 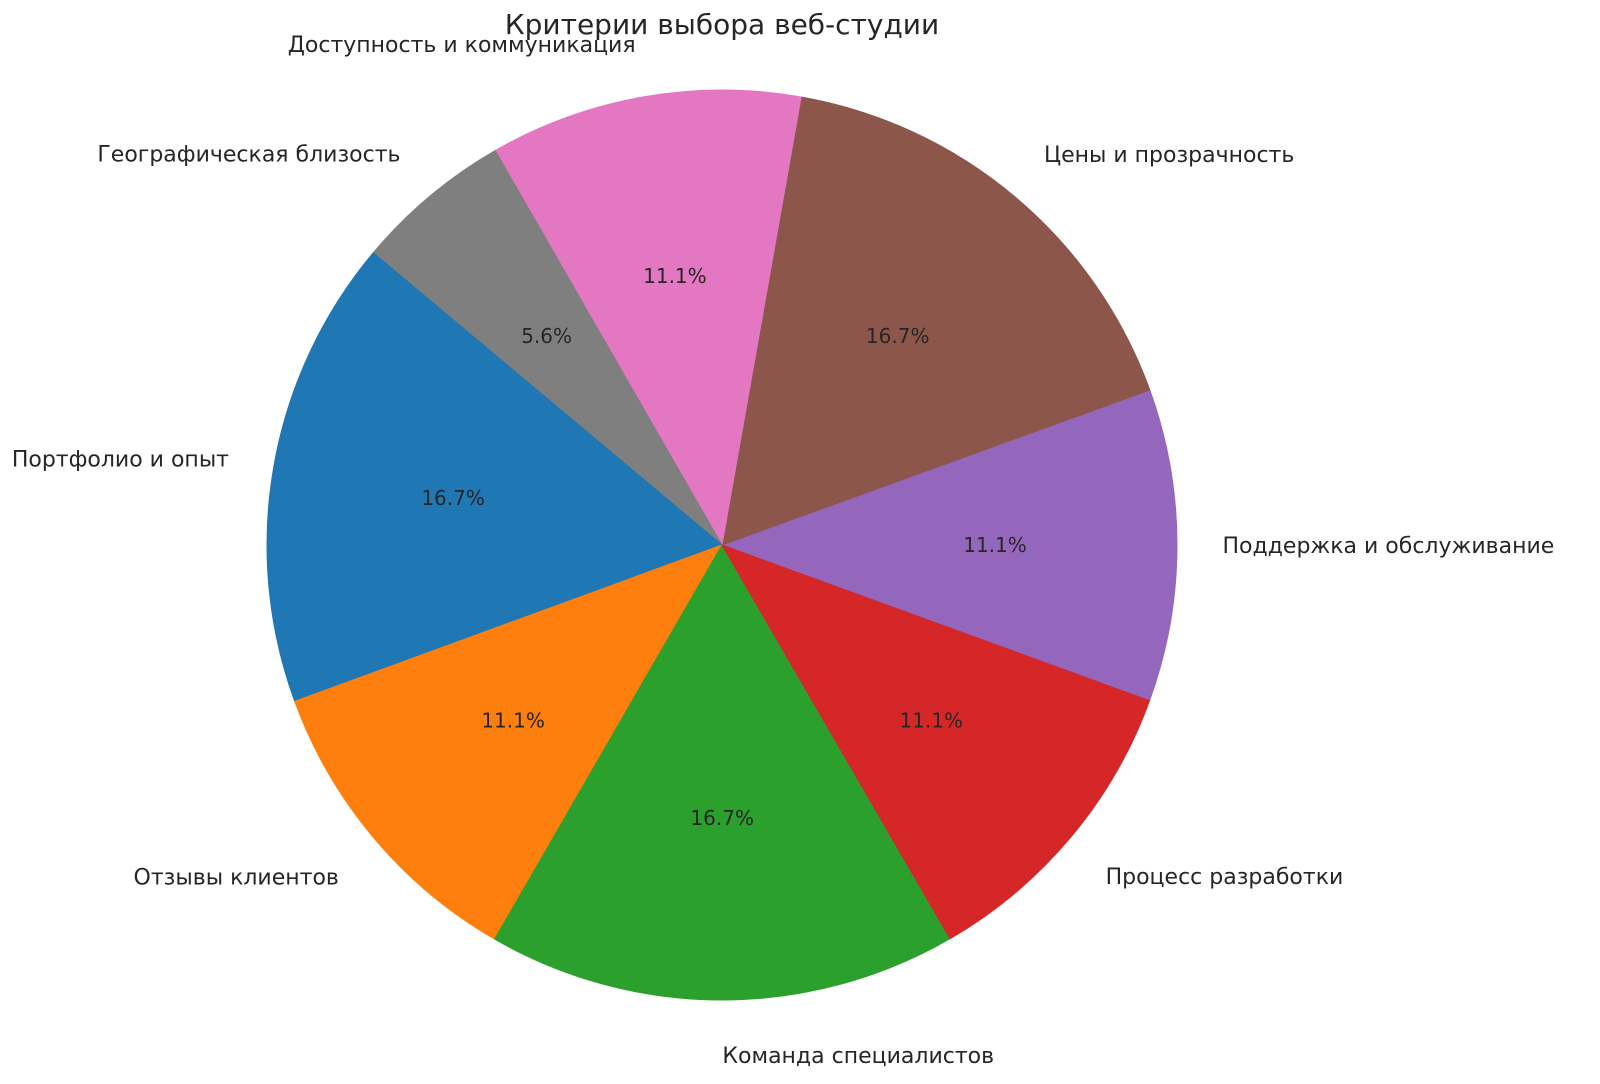 I want to click on slice-label-1: Цены и прозрачность, so click(x=1169, y=155).